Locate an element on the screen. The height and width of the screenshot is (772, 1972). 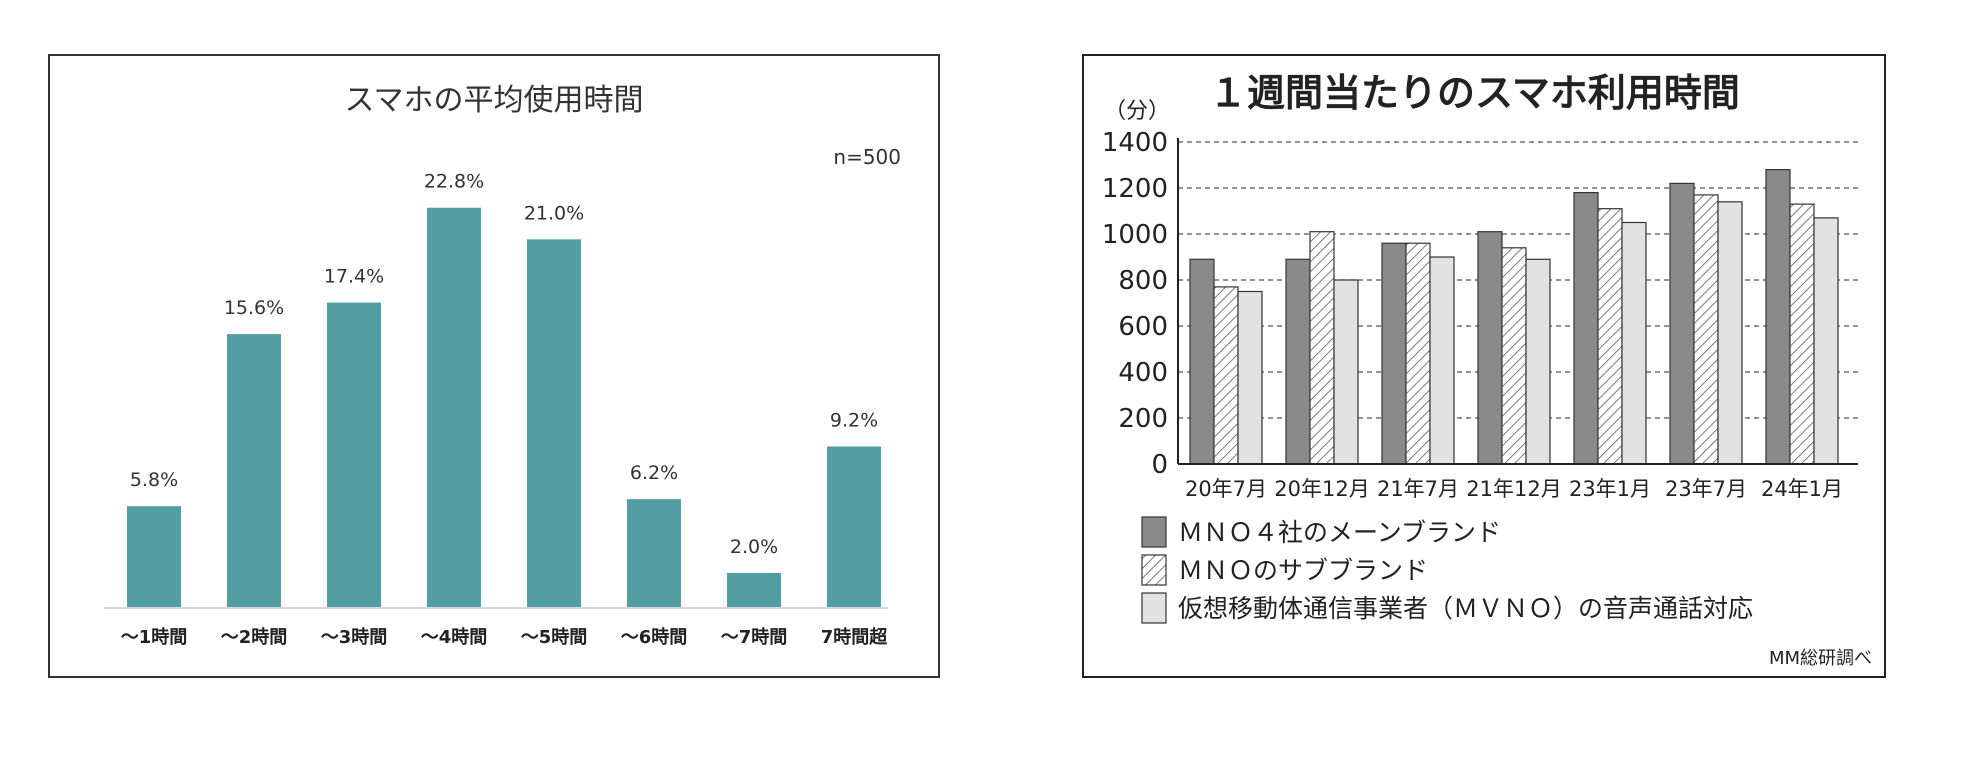
chart1-value-label: 15.6% is located at coordinates (254, 308).